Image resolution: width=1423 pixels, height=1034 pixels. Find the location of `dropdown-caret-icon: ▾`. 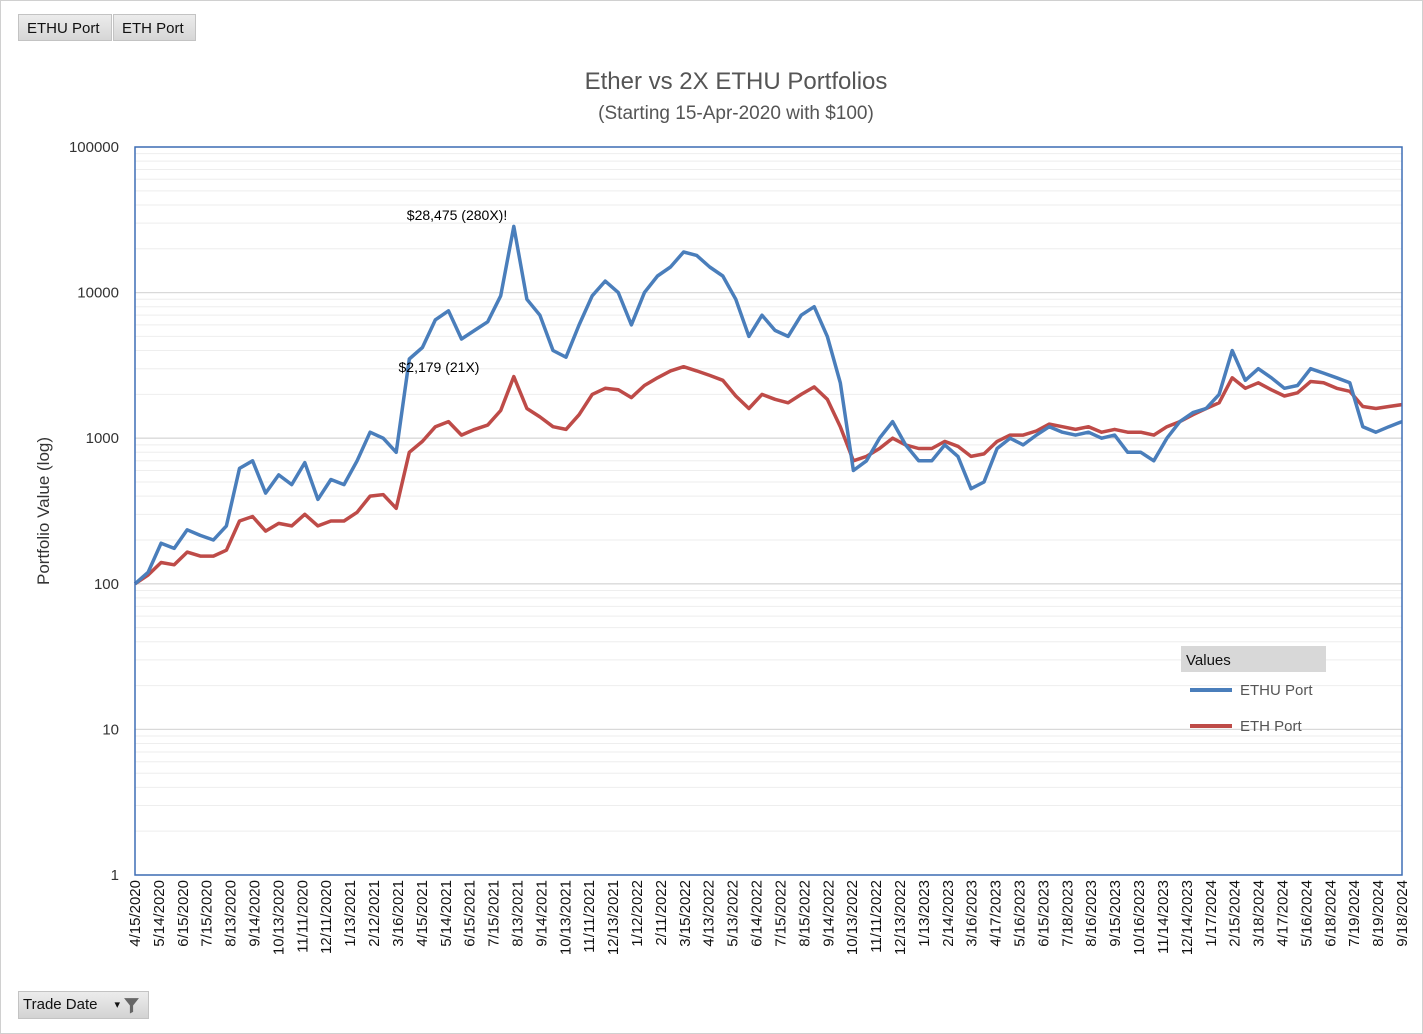

dropdown-caret-icon: ▾ is located at coordinates (117, 1005).